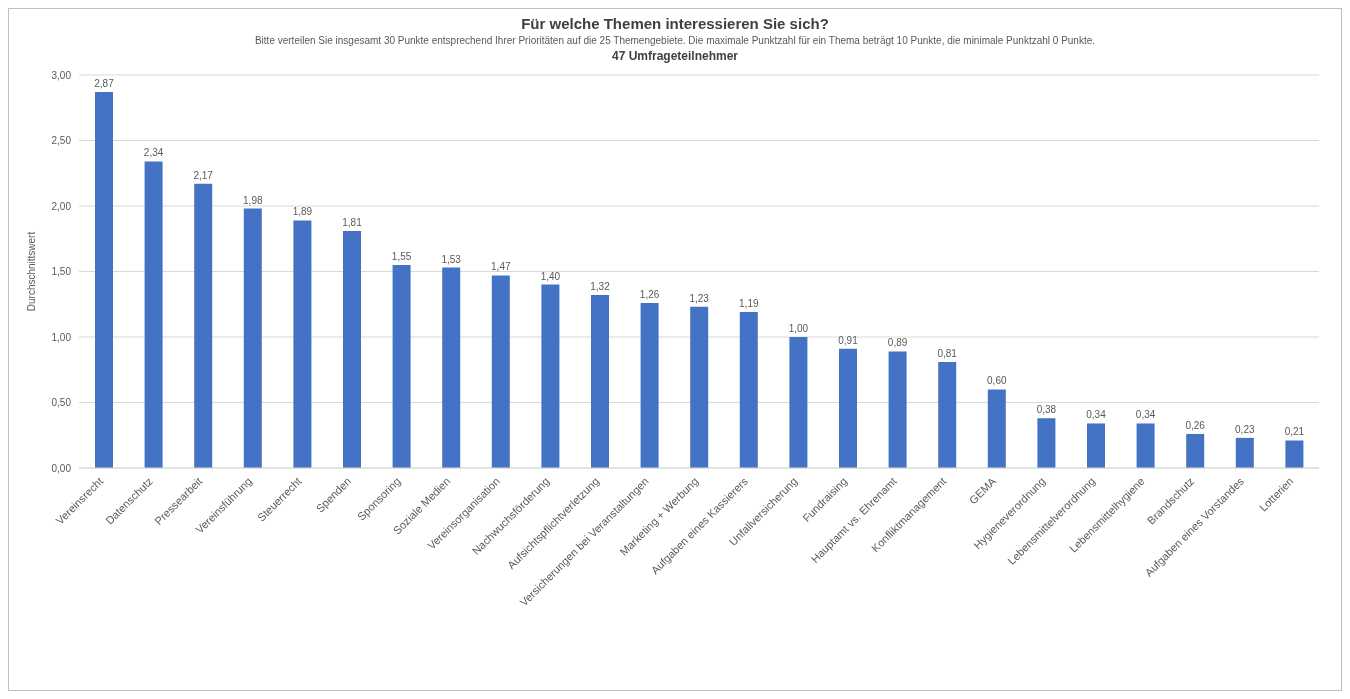 Image resolution: width=1350 pixels, height=699 pixels. Describe the element at coordinates (550, 276) in the screenshot. I see `data-label: 1,40` at that location.